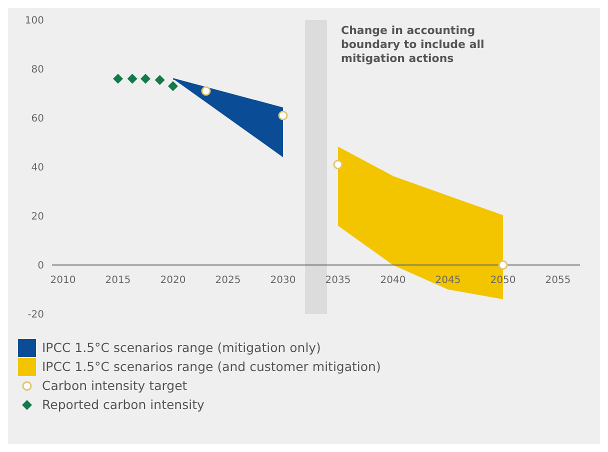 The image size is (608, 452). I want to click on y-tick-label: -20, so click(36, 315).